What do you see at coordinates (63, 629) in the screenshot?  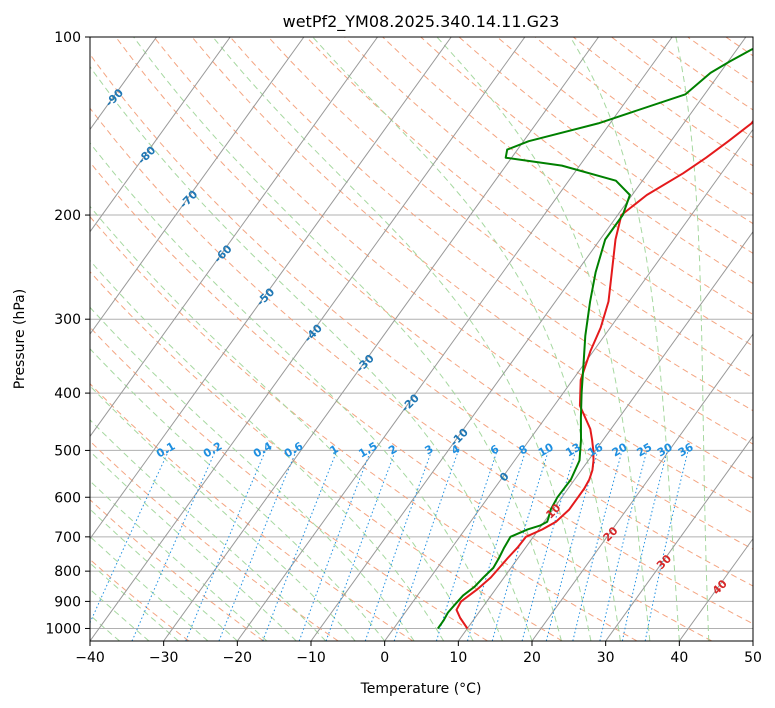 I see `y-tick-label: 1000` at bounding box center [63, 629].